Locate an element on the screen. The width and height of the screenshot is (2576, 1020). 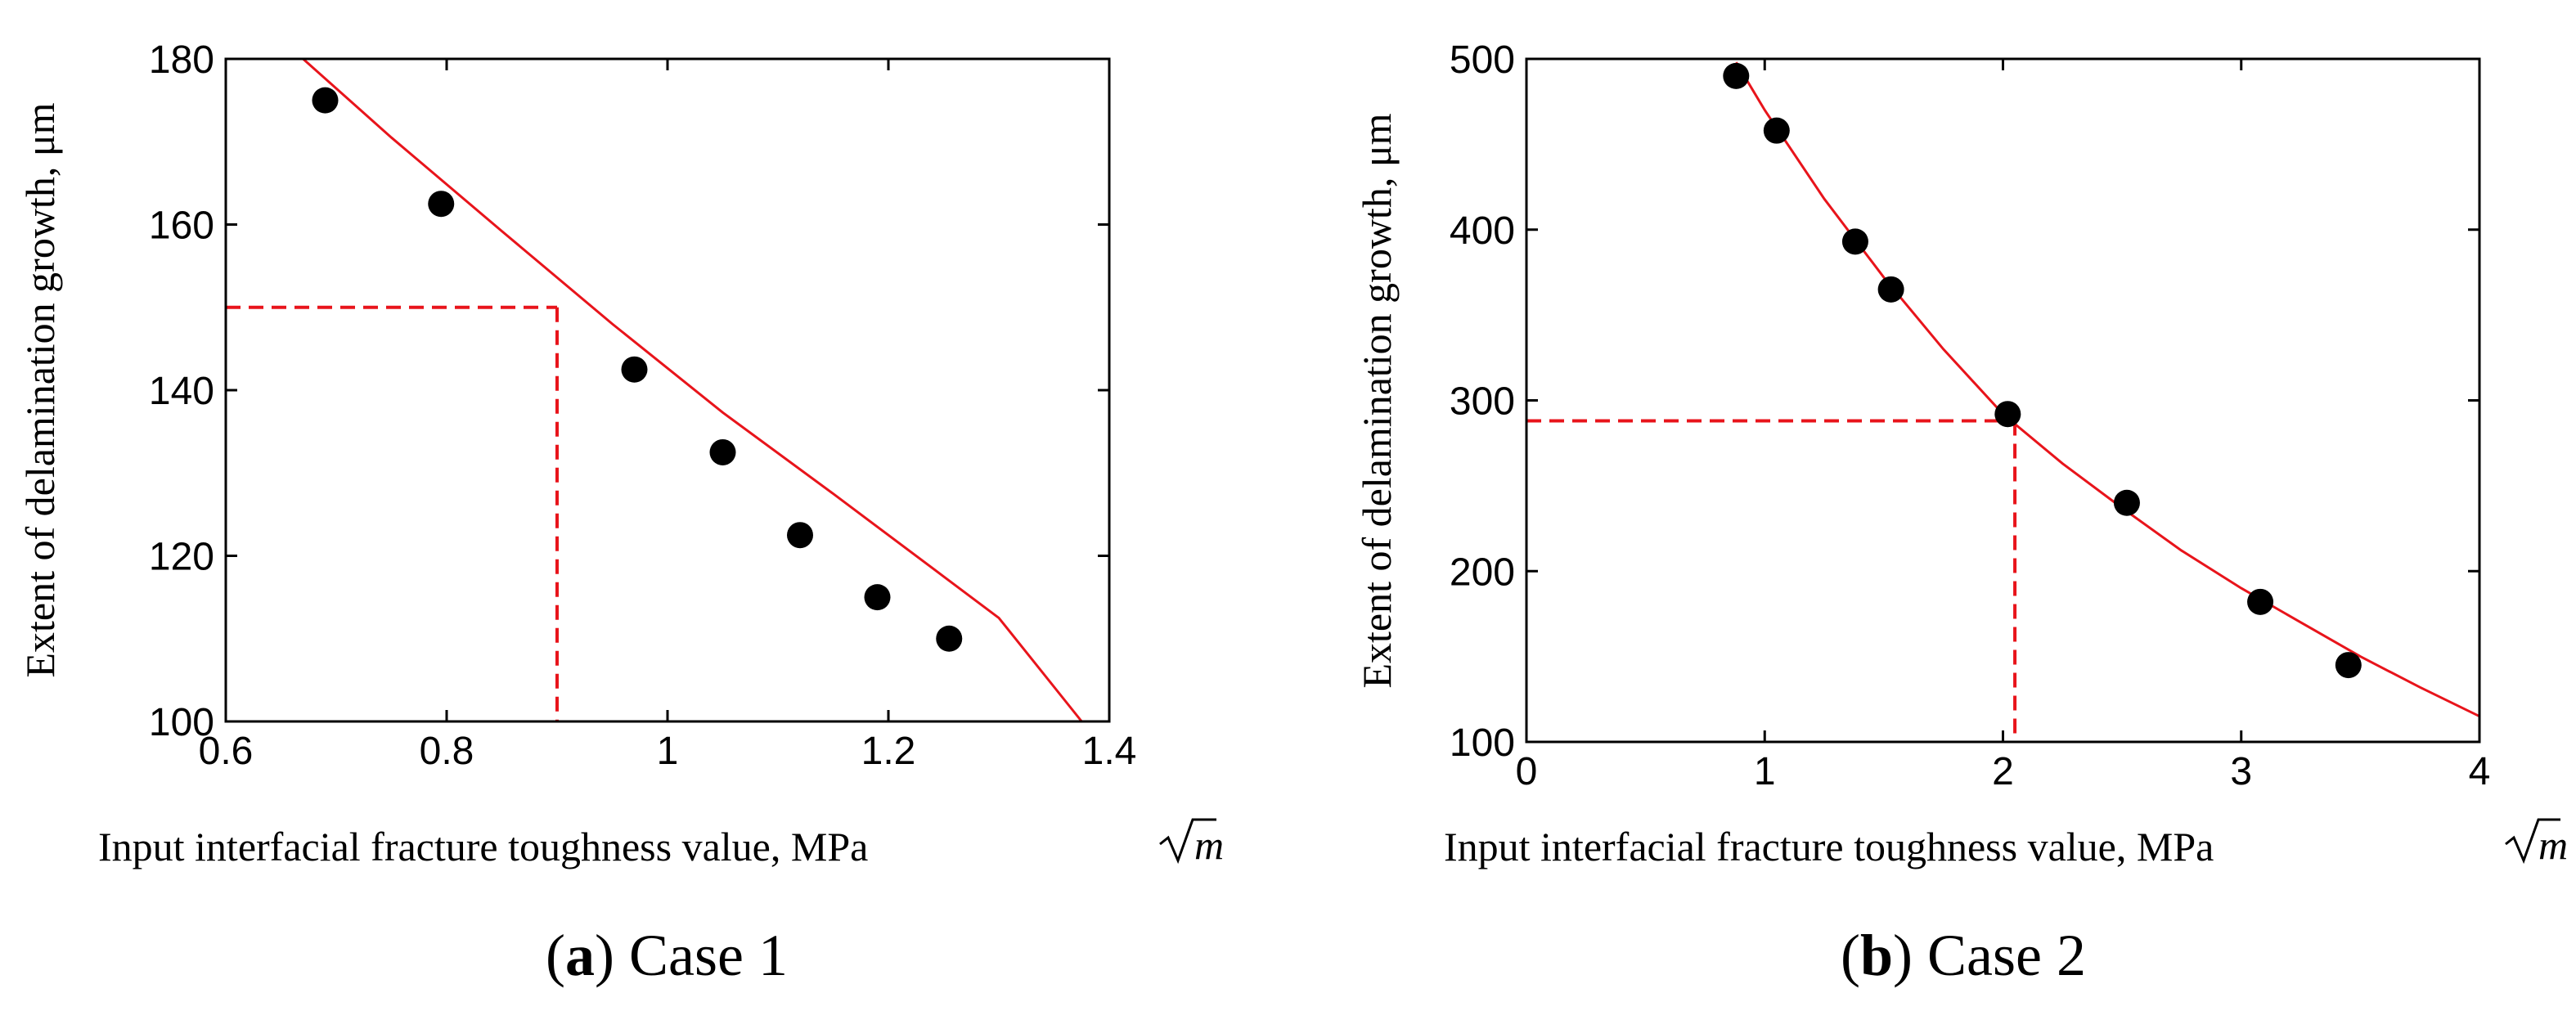
x-tick-label: 1.4 is located at coordinates (1109, 752).